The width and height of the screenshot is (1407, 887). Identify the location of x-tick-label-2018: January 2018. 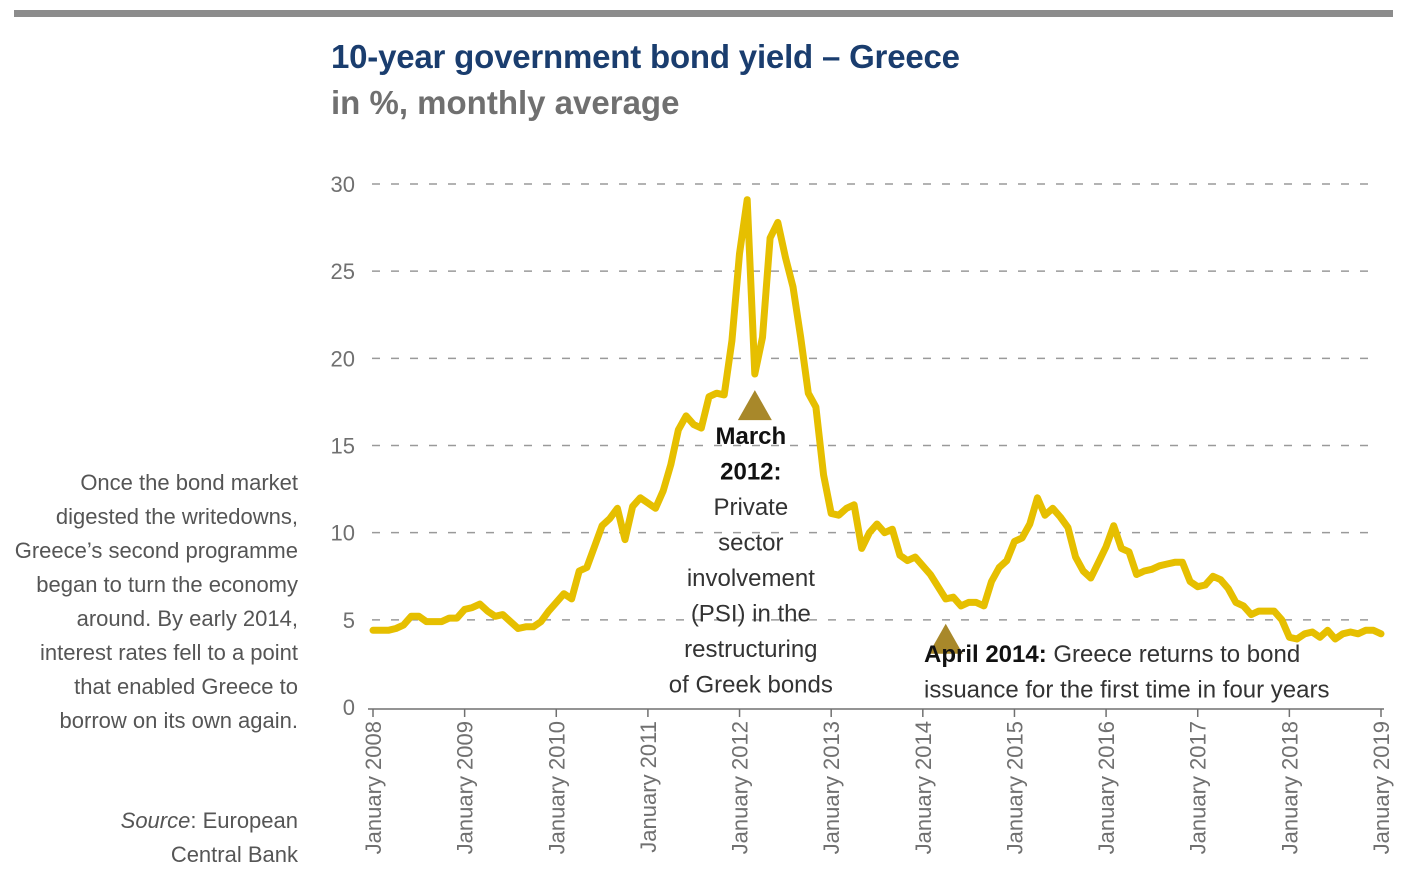
(1289, 787).